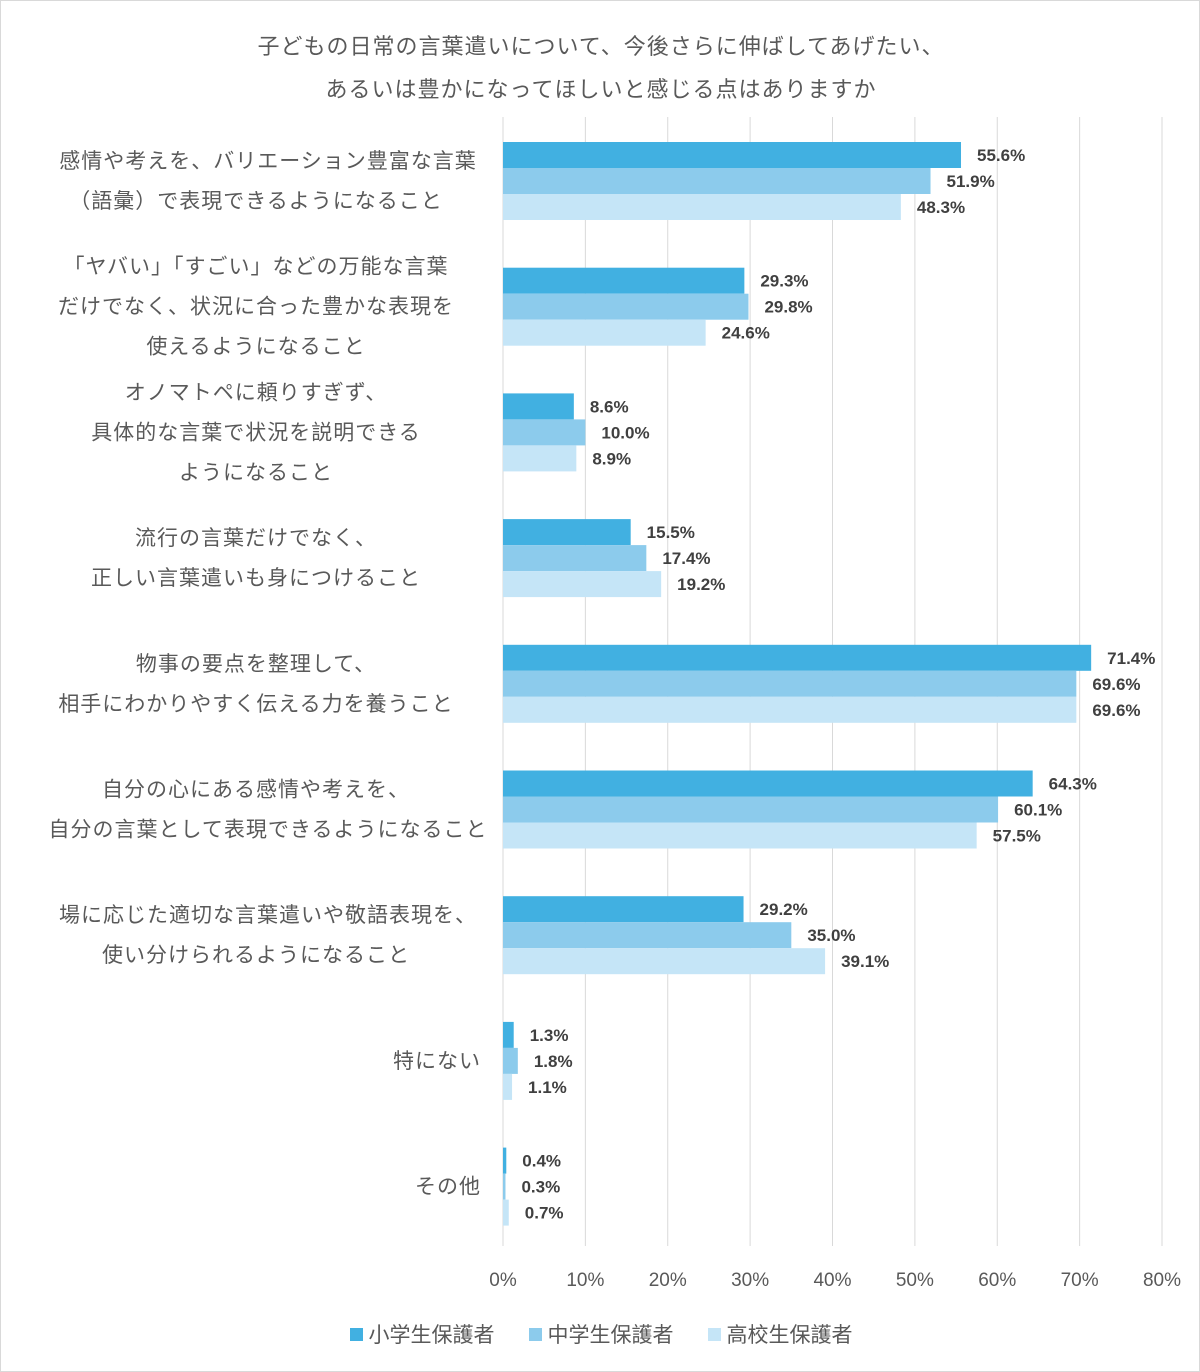 The image size is (1200, 1372). Describe the element at coordinates (256, 790) in the screenshot. I see `category-label: 自分の心にある感情や考えを、` at that location.